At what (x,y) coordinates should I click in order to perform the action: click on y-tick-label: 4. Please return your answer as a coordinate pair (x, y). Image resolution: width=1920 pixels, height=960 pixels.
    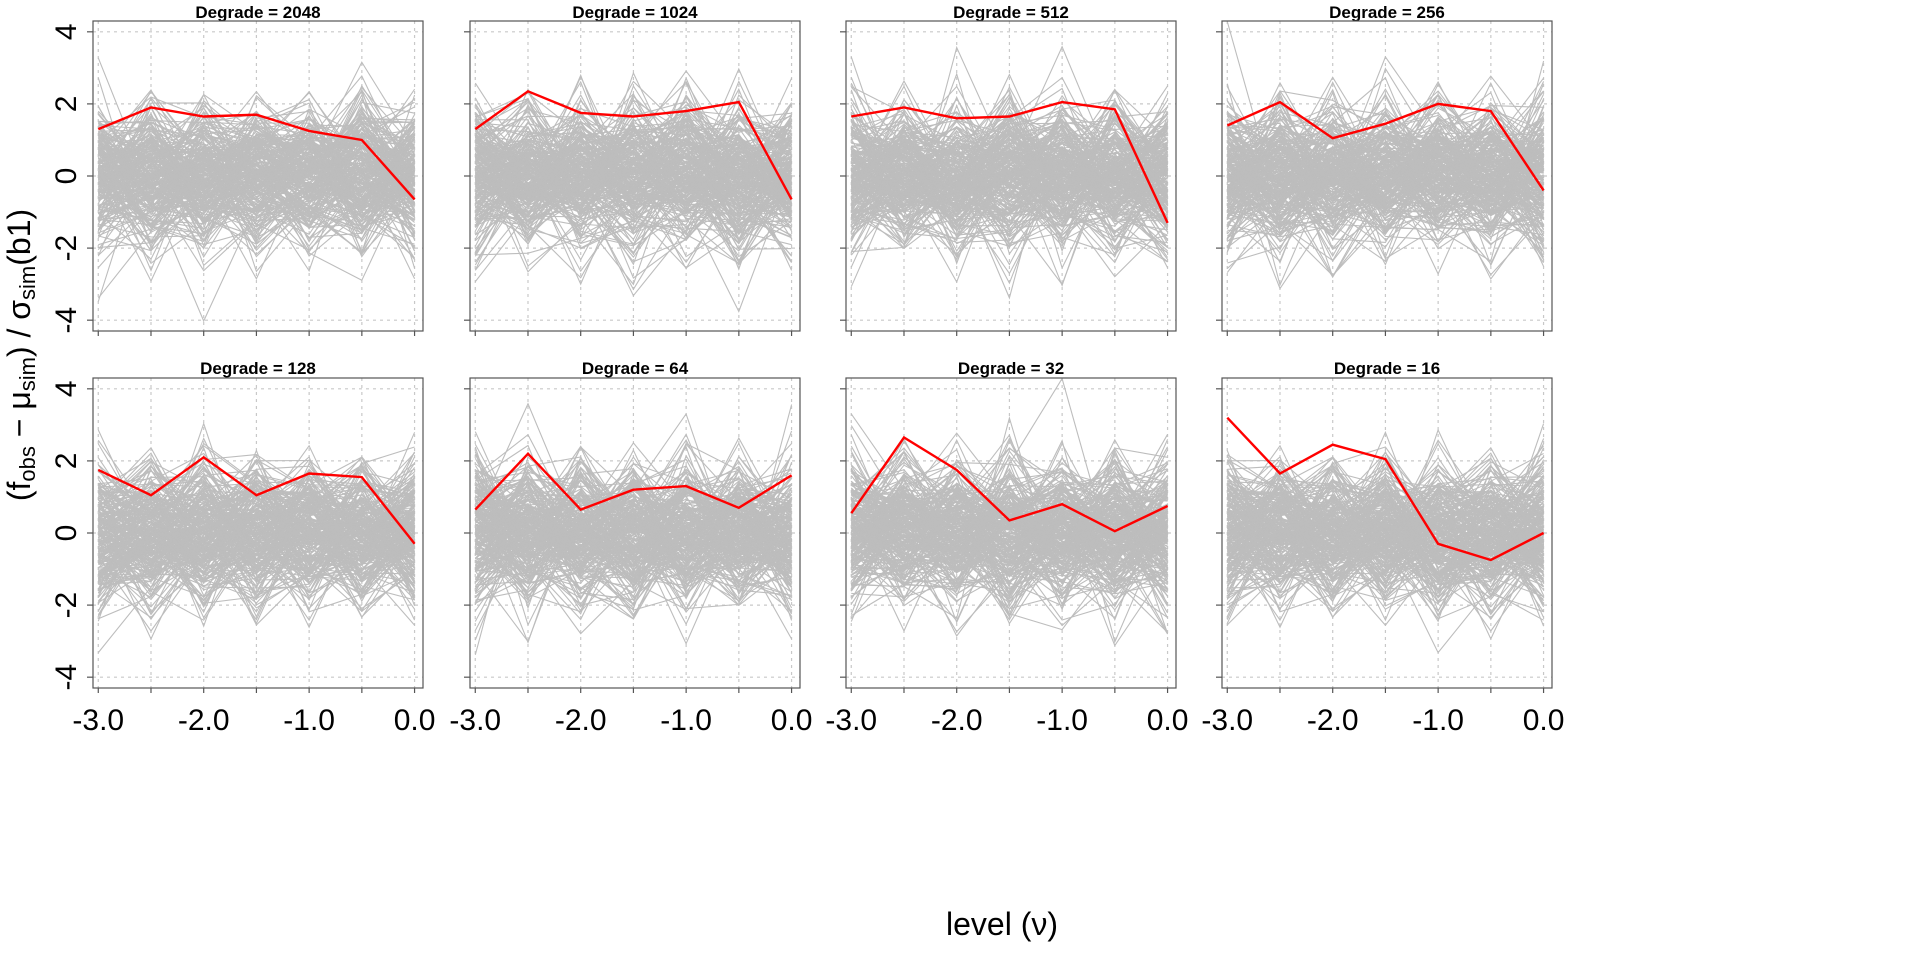
    Looking at the image, I should click on (66, 388).